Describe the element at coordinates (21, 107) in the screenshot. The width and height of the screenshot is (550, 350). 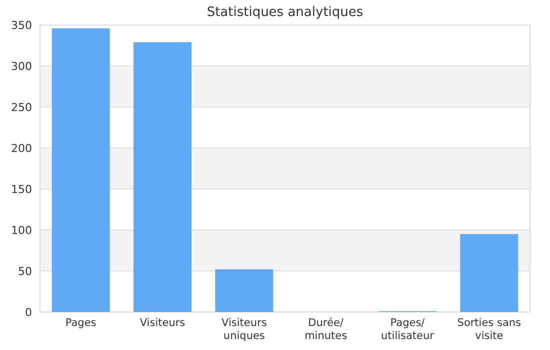
I see `y-tick-label: 250` at that location.